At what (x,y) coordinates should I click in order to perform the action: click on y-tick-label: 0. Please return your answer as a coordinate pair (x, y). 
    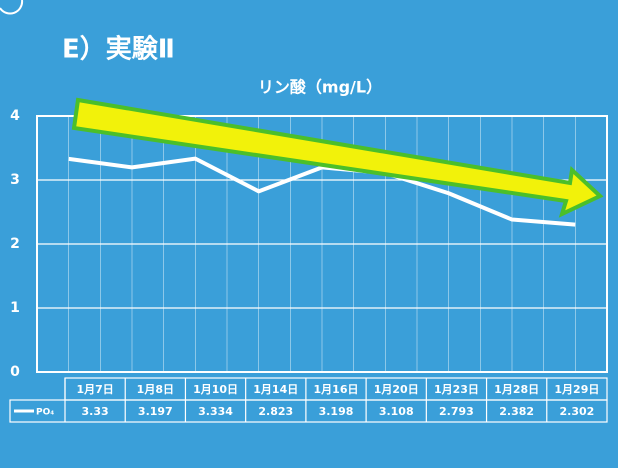
    Looking at the image, I should click on (15, 372).